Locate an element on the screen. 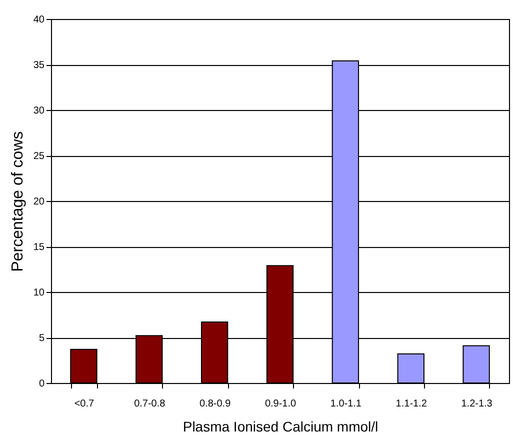 This screenshot has width=513, height=441. x-tick-label: 0.7-0.8 is located at coordinates (150, 404).